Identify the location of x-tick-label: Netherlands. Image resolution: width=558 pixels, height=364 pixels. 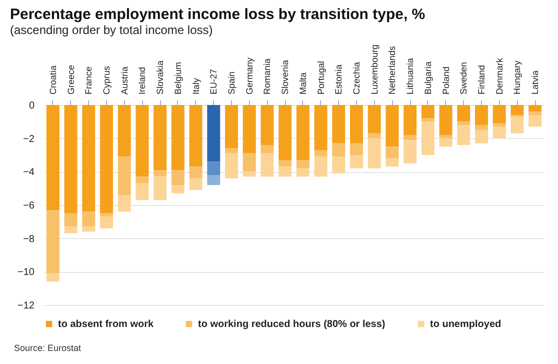
(392, 69).